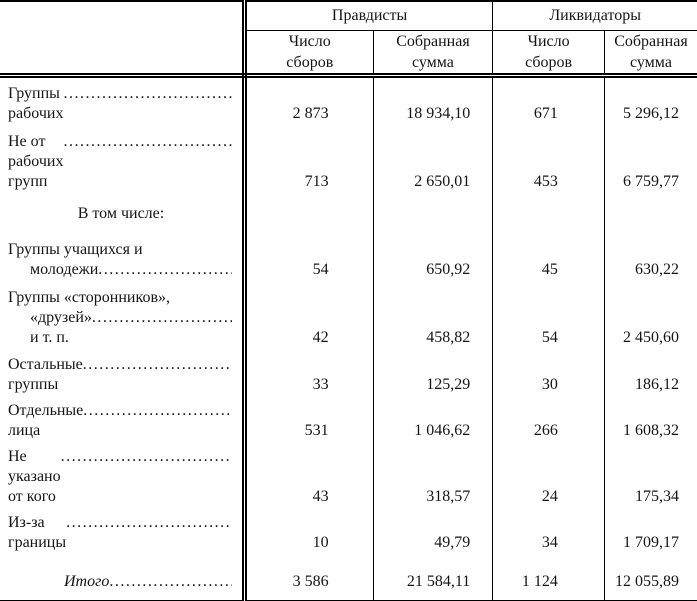  I want to click on cell-likvidatory-count: 34, so click(548, 533).